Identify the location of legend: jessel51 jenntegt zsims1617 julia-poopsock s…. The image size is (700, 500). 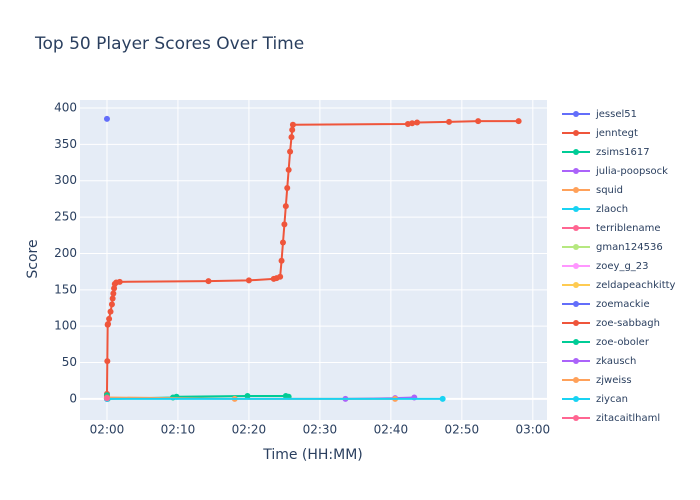
(619, 266).